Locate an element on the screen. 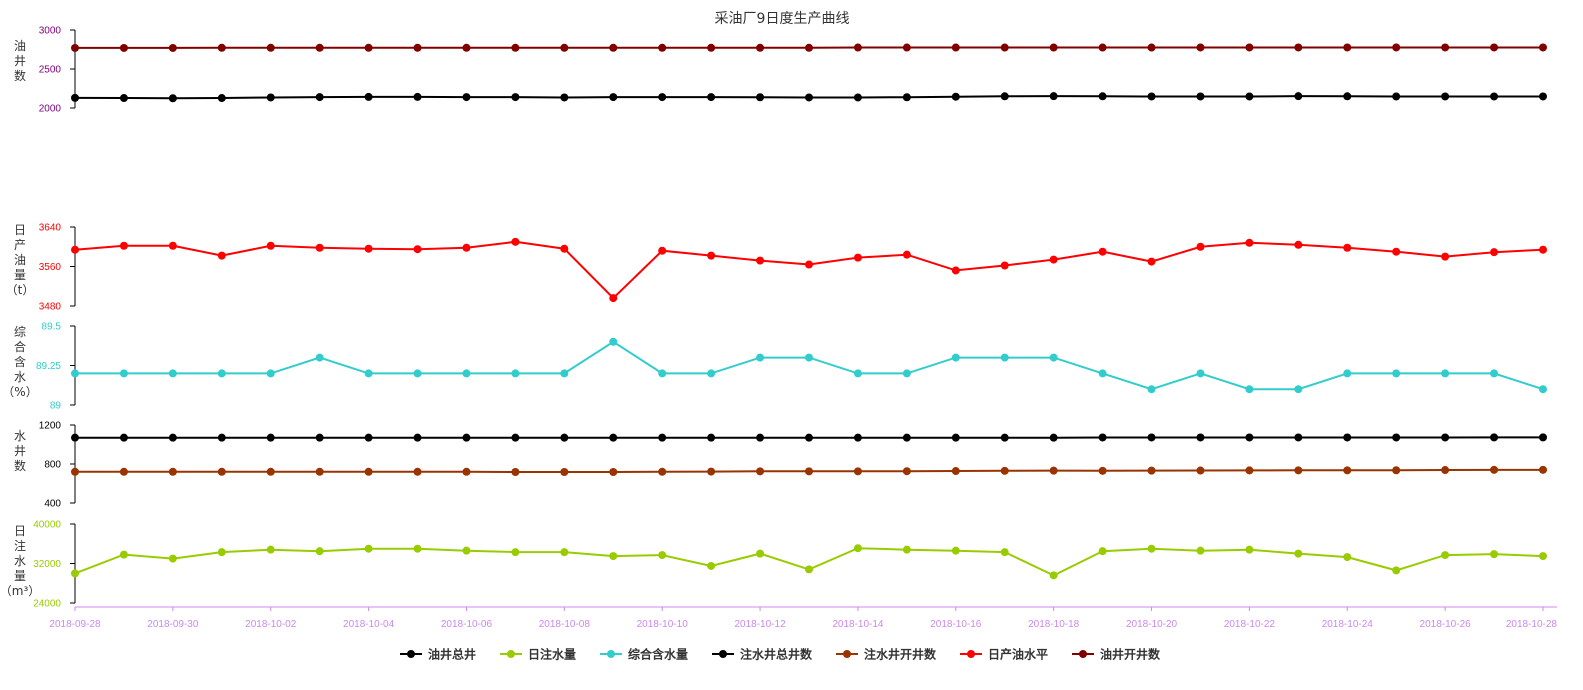  daily-oil-y-tick-label: 3640 is located at coordinates (50, 228).